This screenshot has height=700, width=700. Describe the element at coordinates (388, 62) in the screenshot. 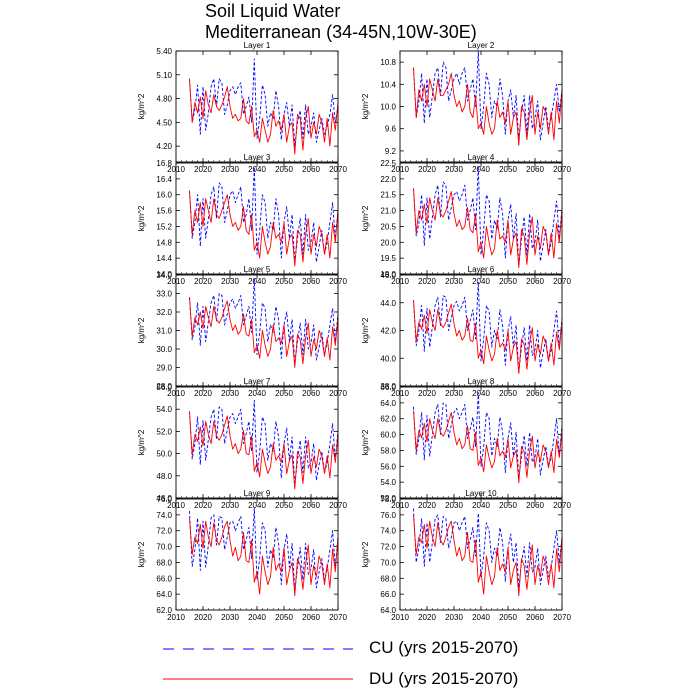

I see `y-tick-label: 10.8` at that location.